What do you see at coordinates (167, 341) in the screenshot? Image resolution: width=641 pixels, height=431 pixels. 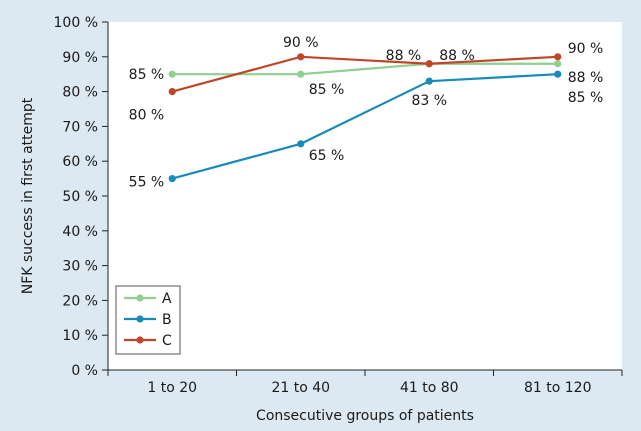 I see `legend-label: C` at bounding box center [167, 341].